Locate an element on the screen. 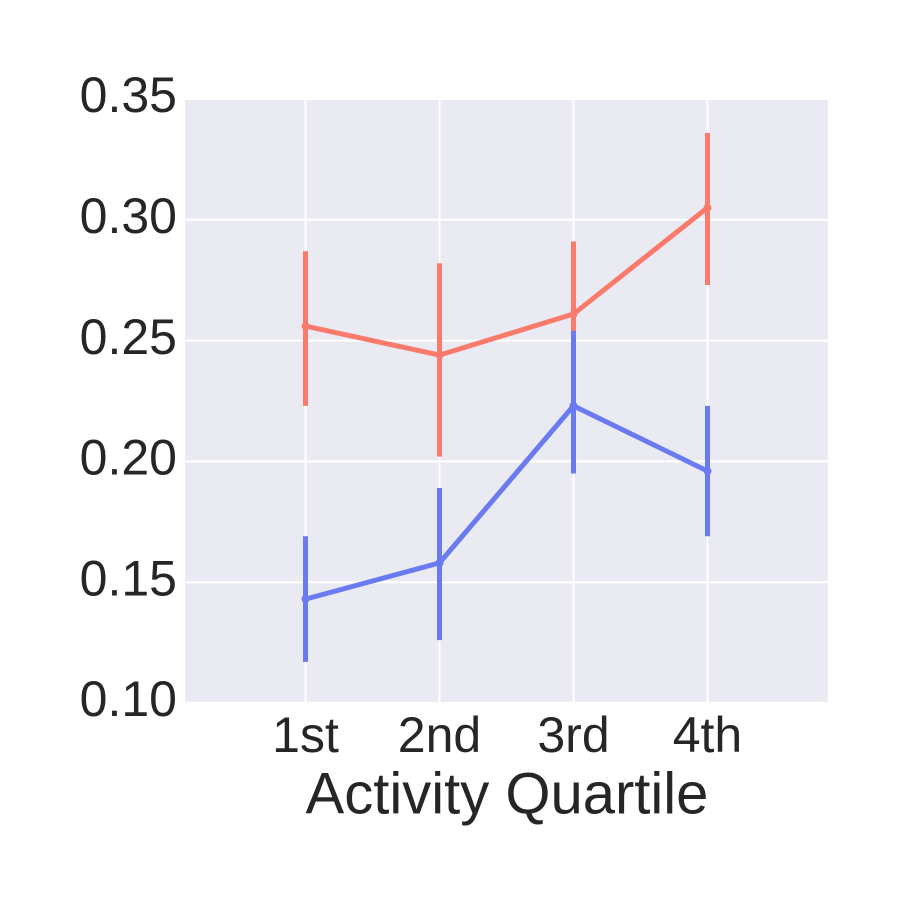  y-tick-label: 0.30 is located at coordinates (128, 216).